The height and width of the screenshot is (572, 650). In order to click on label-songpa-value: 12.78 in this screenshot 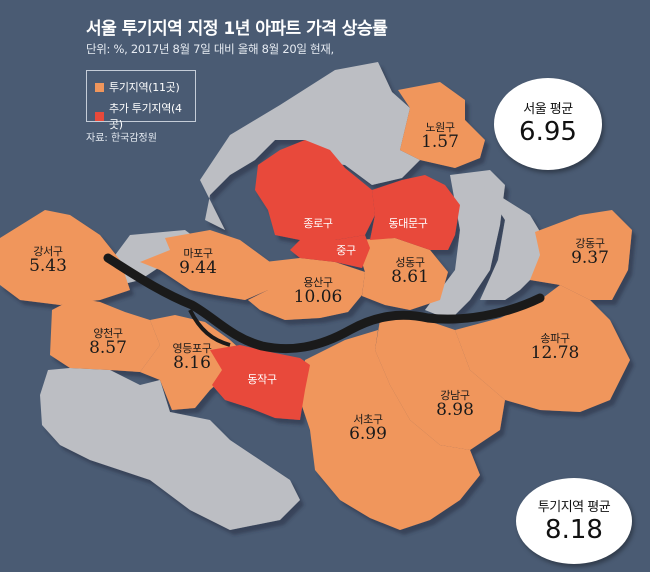, I will do `click(555, 352)`.